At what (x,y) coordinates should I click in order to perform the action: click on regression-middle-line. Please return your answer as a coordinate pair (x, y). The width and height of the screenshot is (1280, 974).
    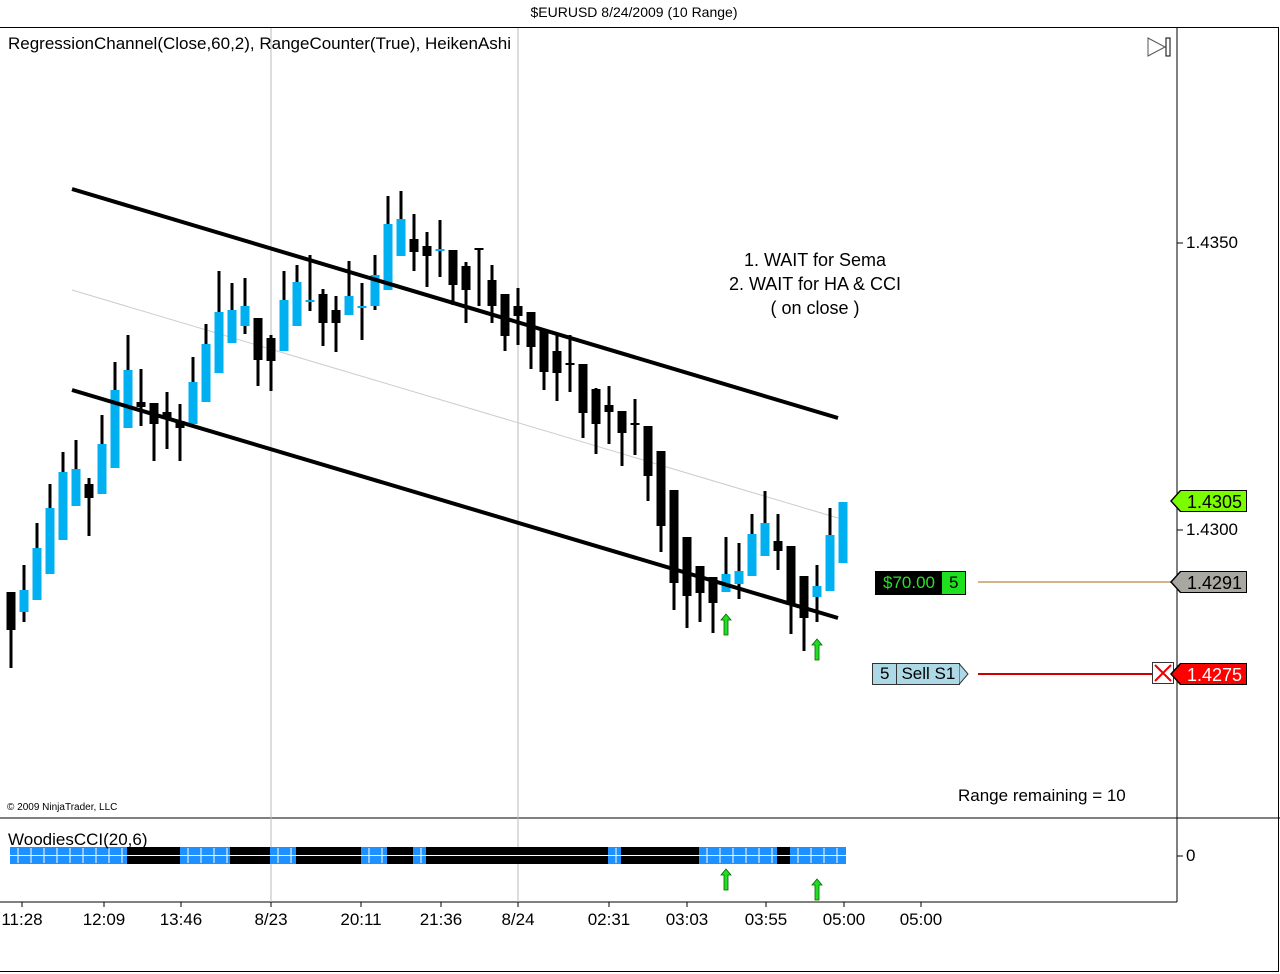
    Looking at the image, I should click on (455, 404).